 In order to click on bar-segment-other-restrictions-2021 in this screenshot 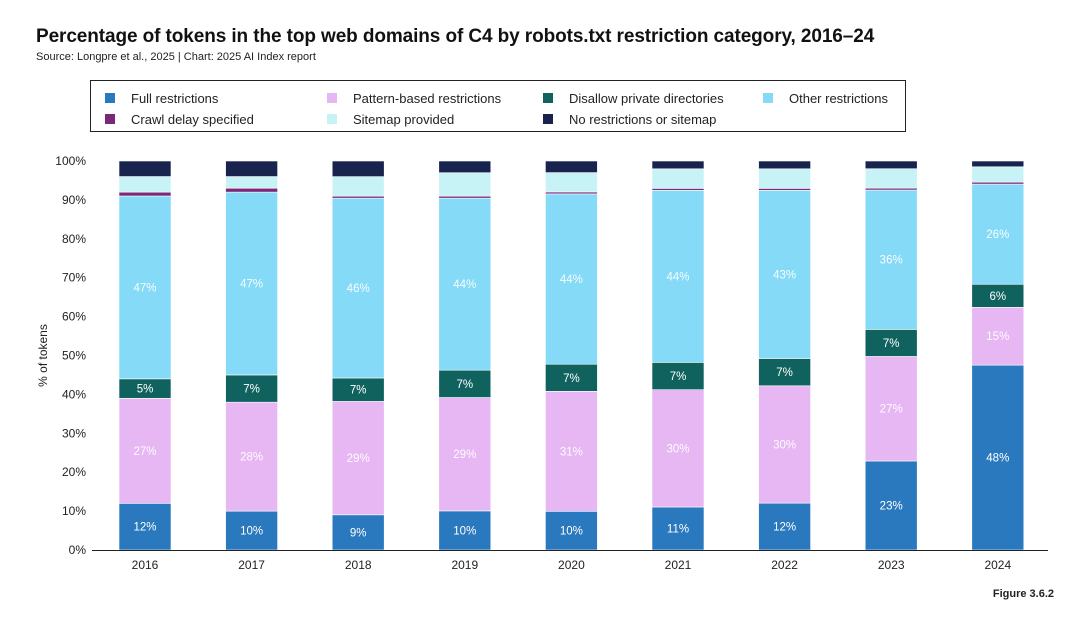, I will do `click(678, 276)`.